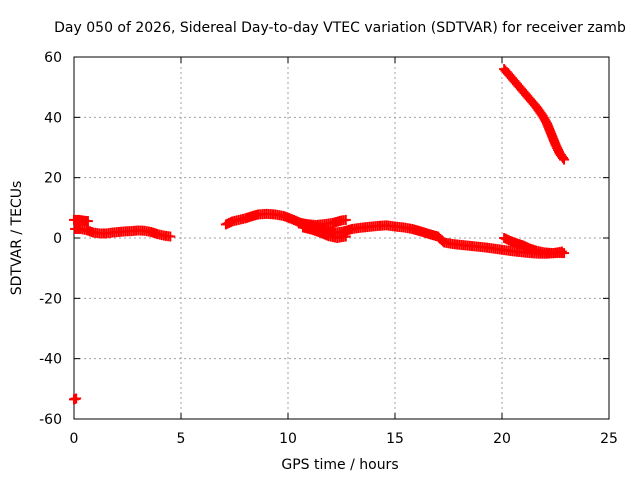 The image size is (640, 480). I want to click on x-tick-label: 20, so click(502, 439).